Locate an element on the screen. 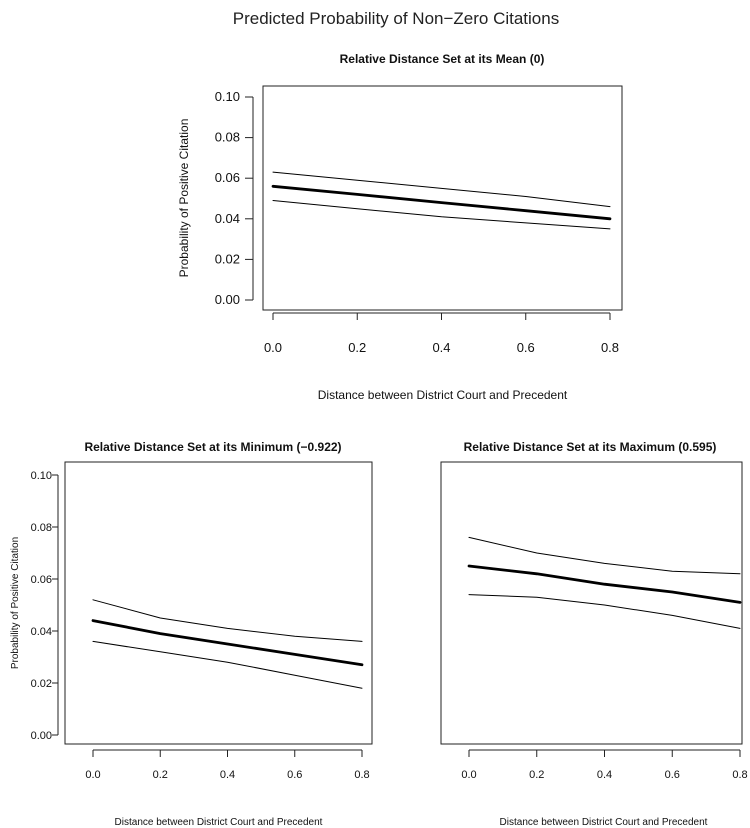 The image size is (750, 828). panel-title: Relative Distance Set at its Mean (0) is located at coordinates (442, 59).